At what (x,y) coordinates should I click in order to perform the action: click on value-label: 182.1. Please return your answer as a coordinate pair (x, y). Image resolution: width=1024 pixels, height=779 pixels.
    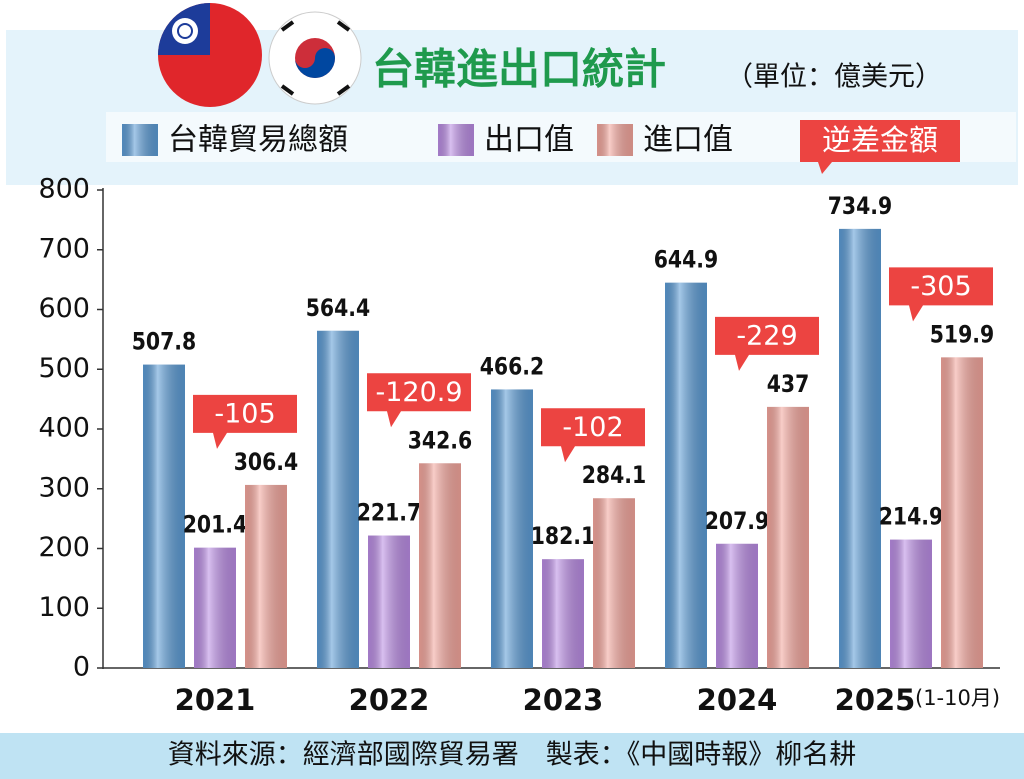
    Looking at the image, I should click on (563, 537).